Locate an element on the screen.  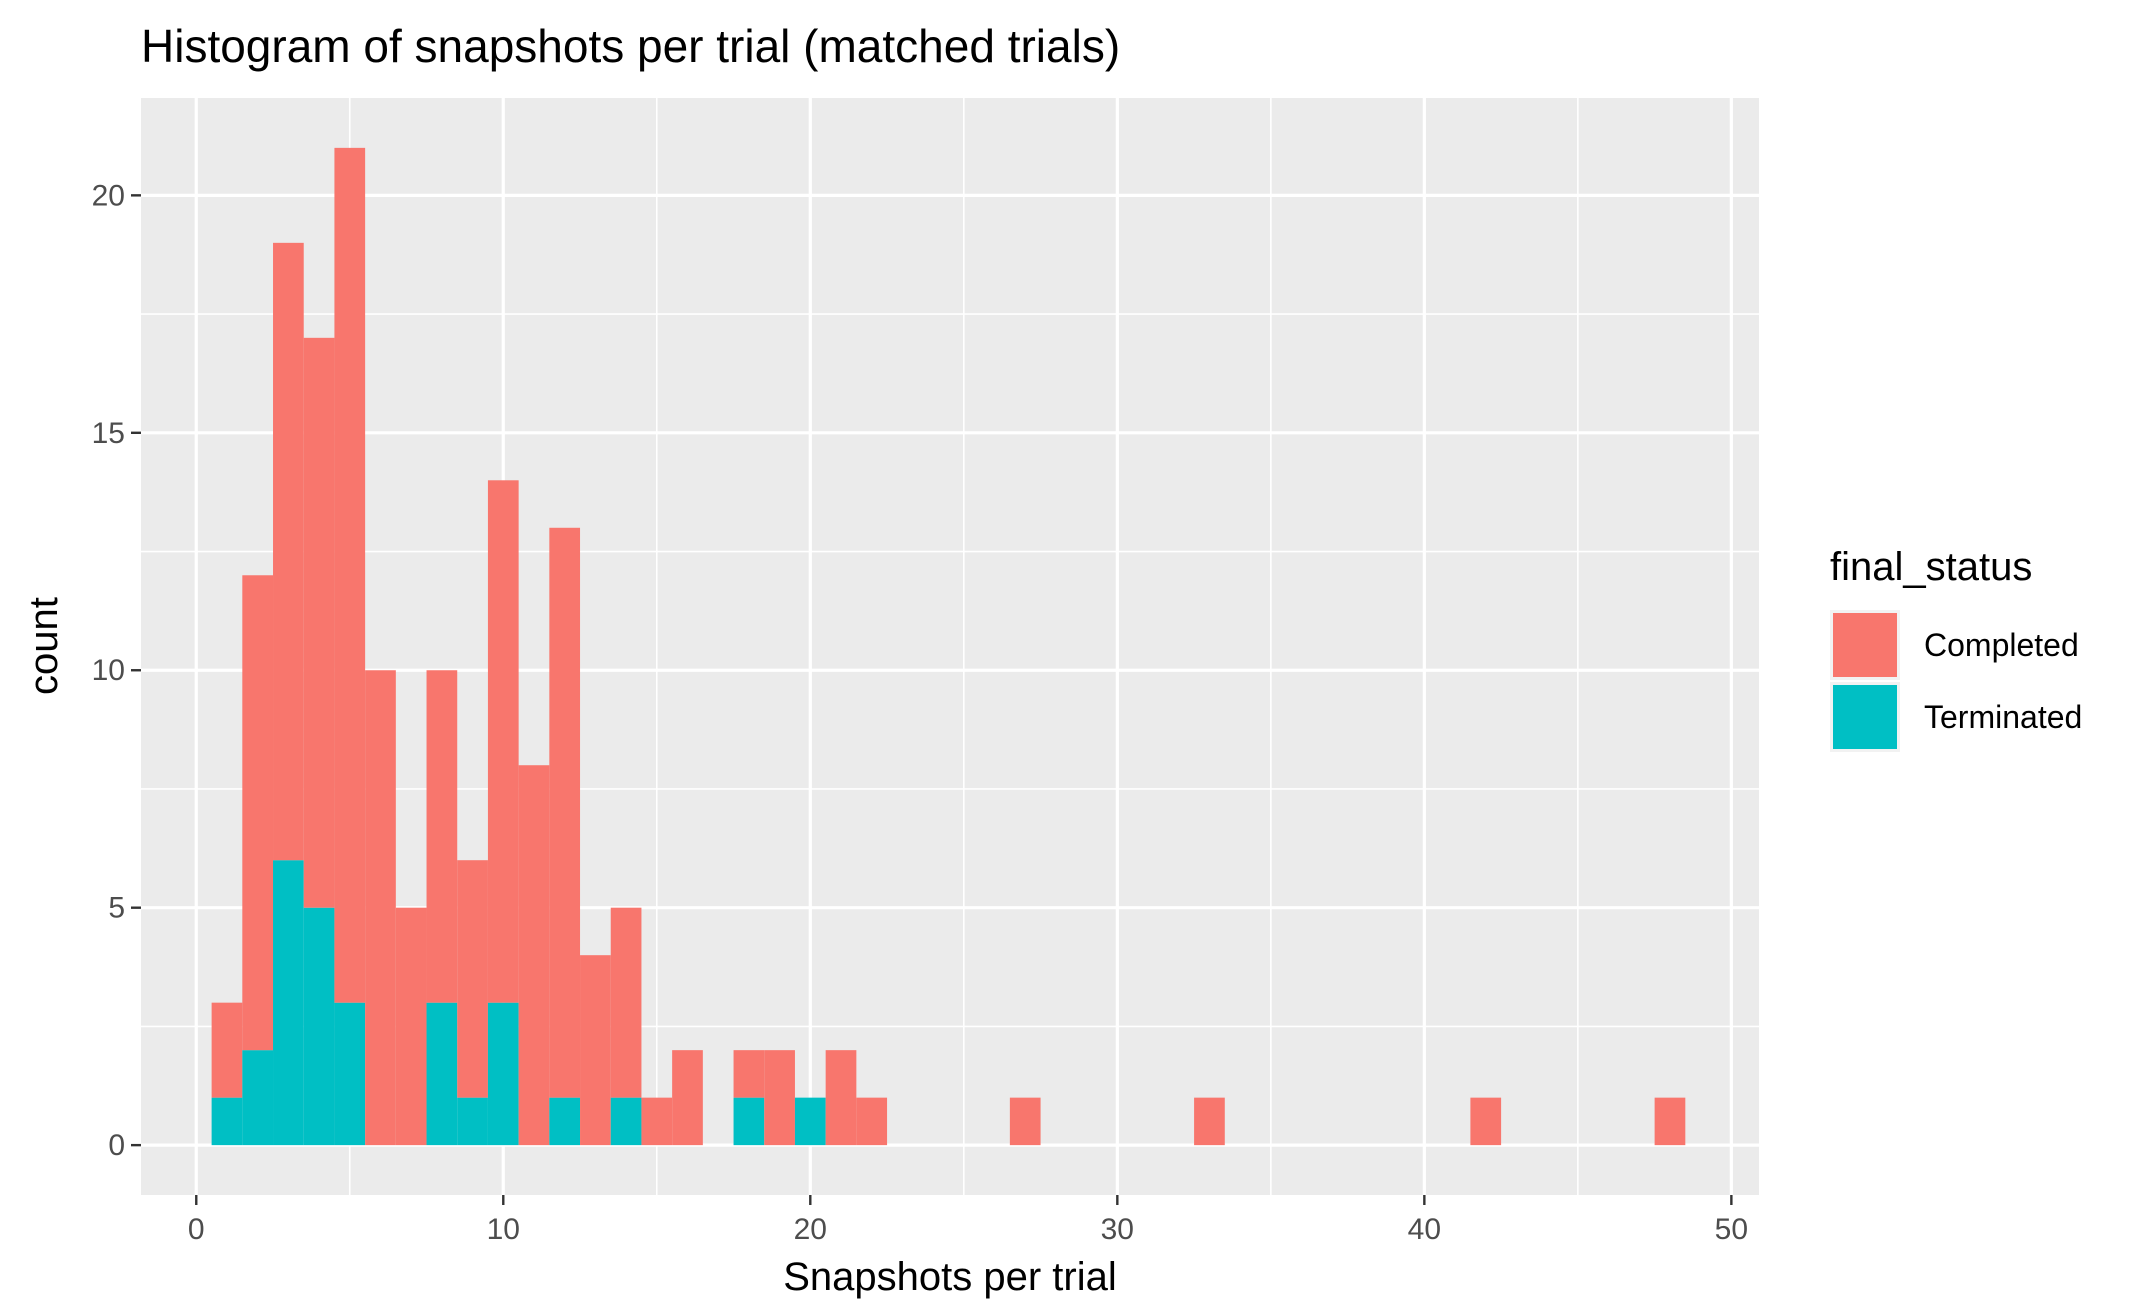
legend: final_status Completed Terminated is located at coordinates (1956, 648).